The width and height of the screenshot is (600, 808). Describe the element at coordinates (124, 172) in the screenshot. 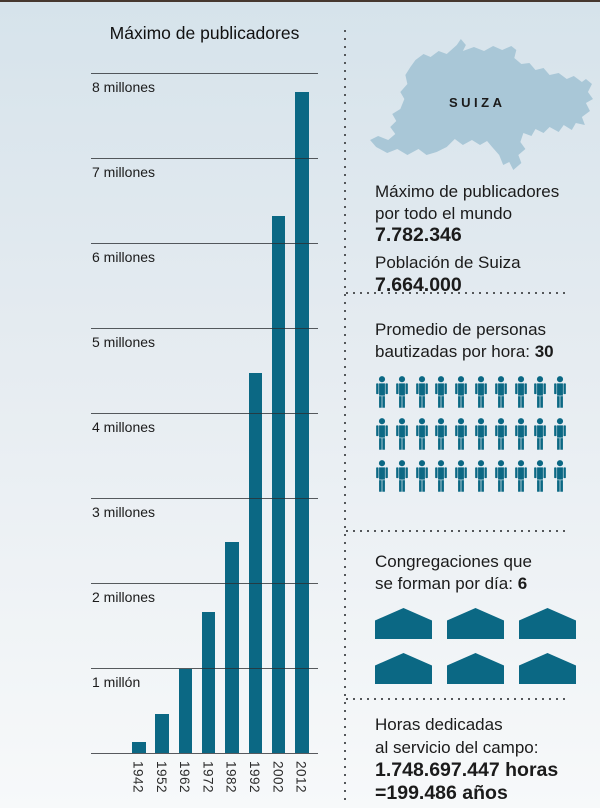

I see `y-axis-tick-label: 7 millones` at that location.